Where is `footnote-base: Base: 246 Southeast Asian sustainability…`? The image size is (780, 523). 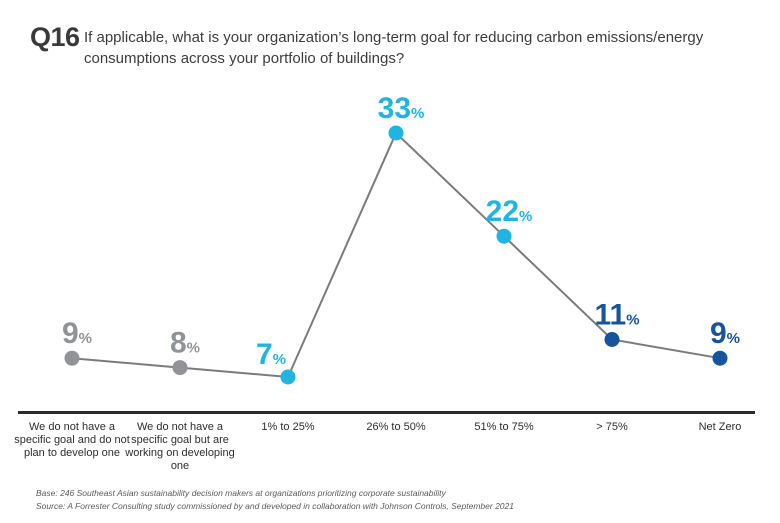
footnote-base: Base: 246 Southeast Asian sustainability… is located at coordinates (241, 493).